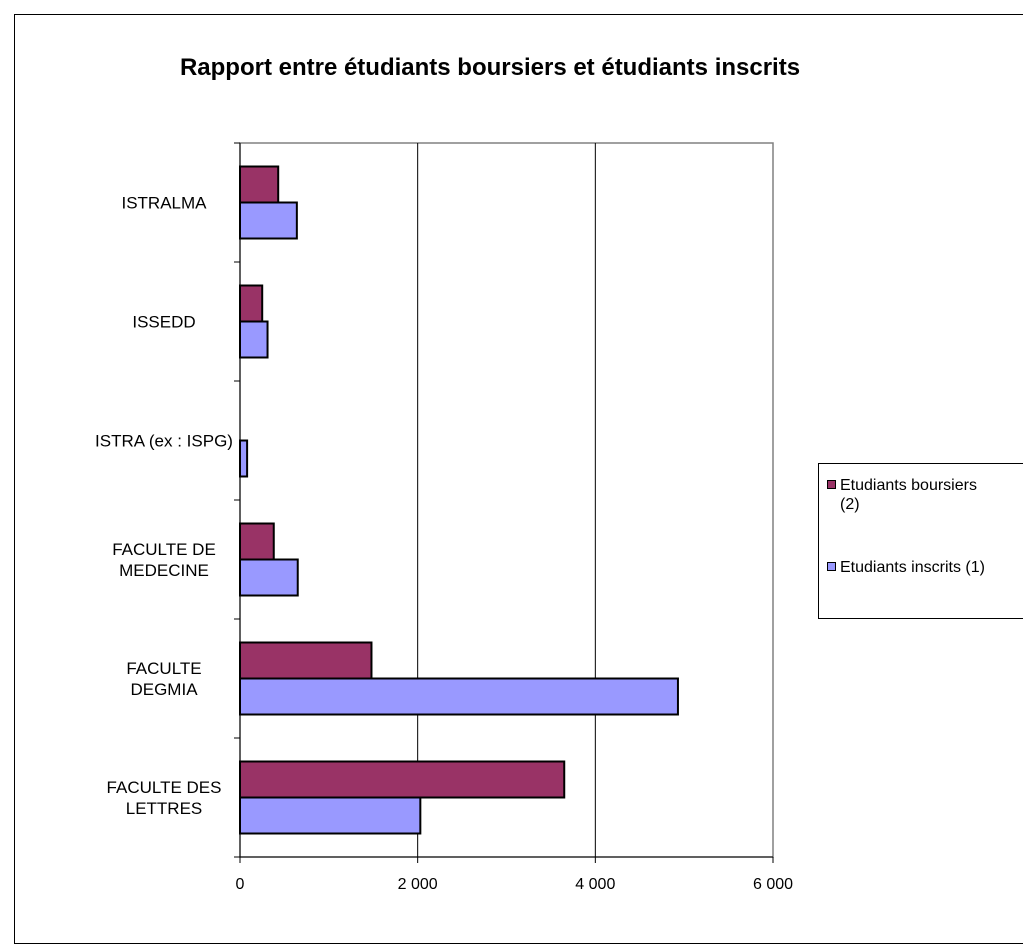  What do you see at coordinates (164, 808) in the screenshot?
I see `category-label-line: LETTRES` at bounding box center [164, 808].